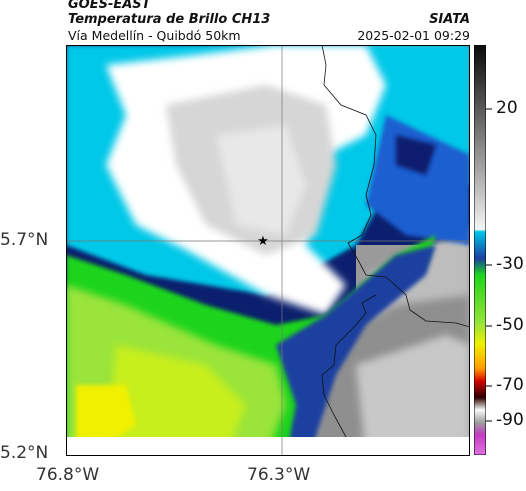 This screenshot has width=526, height=491. Describe the element at coordinates (510, 264) in the screenshot. I see `colorbar-label: -30` at that location.